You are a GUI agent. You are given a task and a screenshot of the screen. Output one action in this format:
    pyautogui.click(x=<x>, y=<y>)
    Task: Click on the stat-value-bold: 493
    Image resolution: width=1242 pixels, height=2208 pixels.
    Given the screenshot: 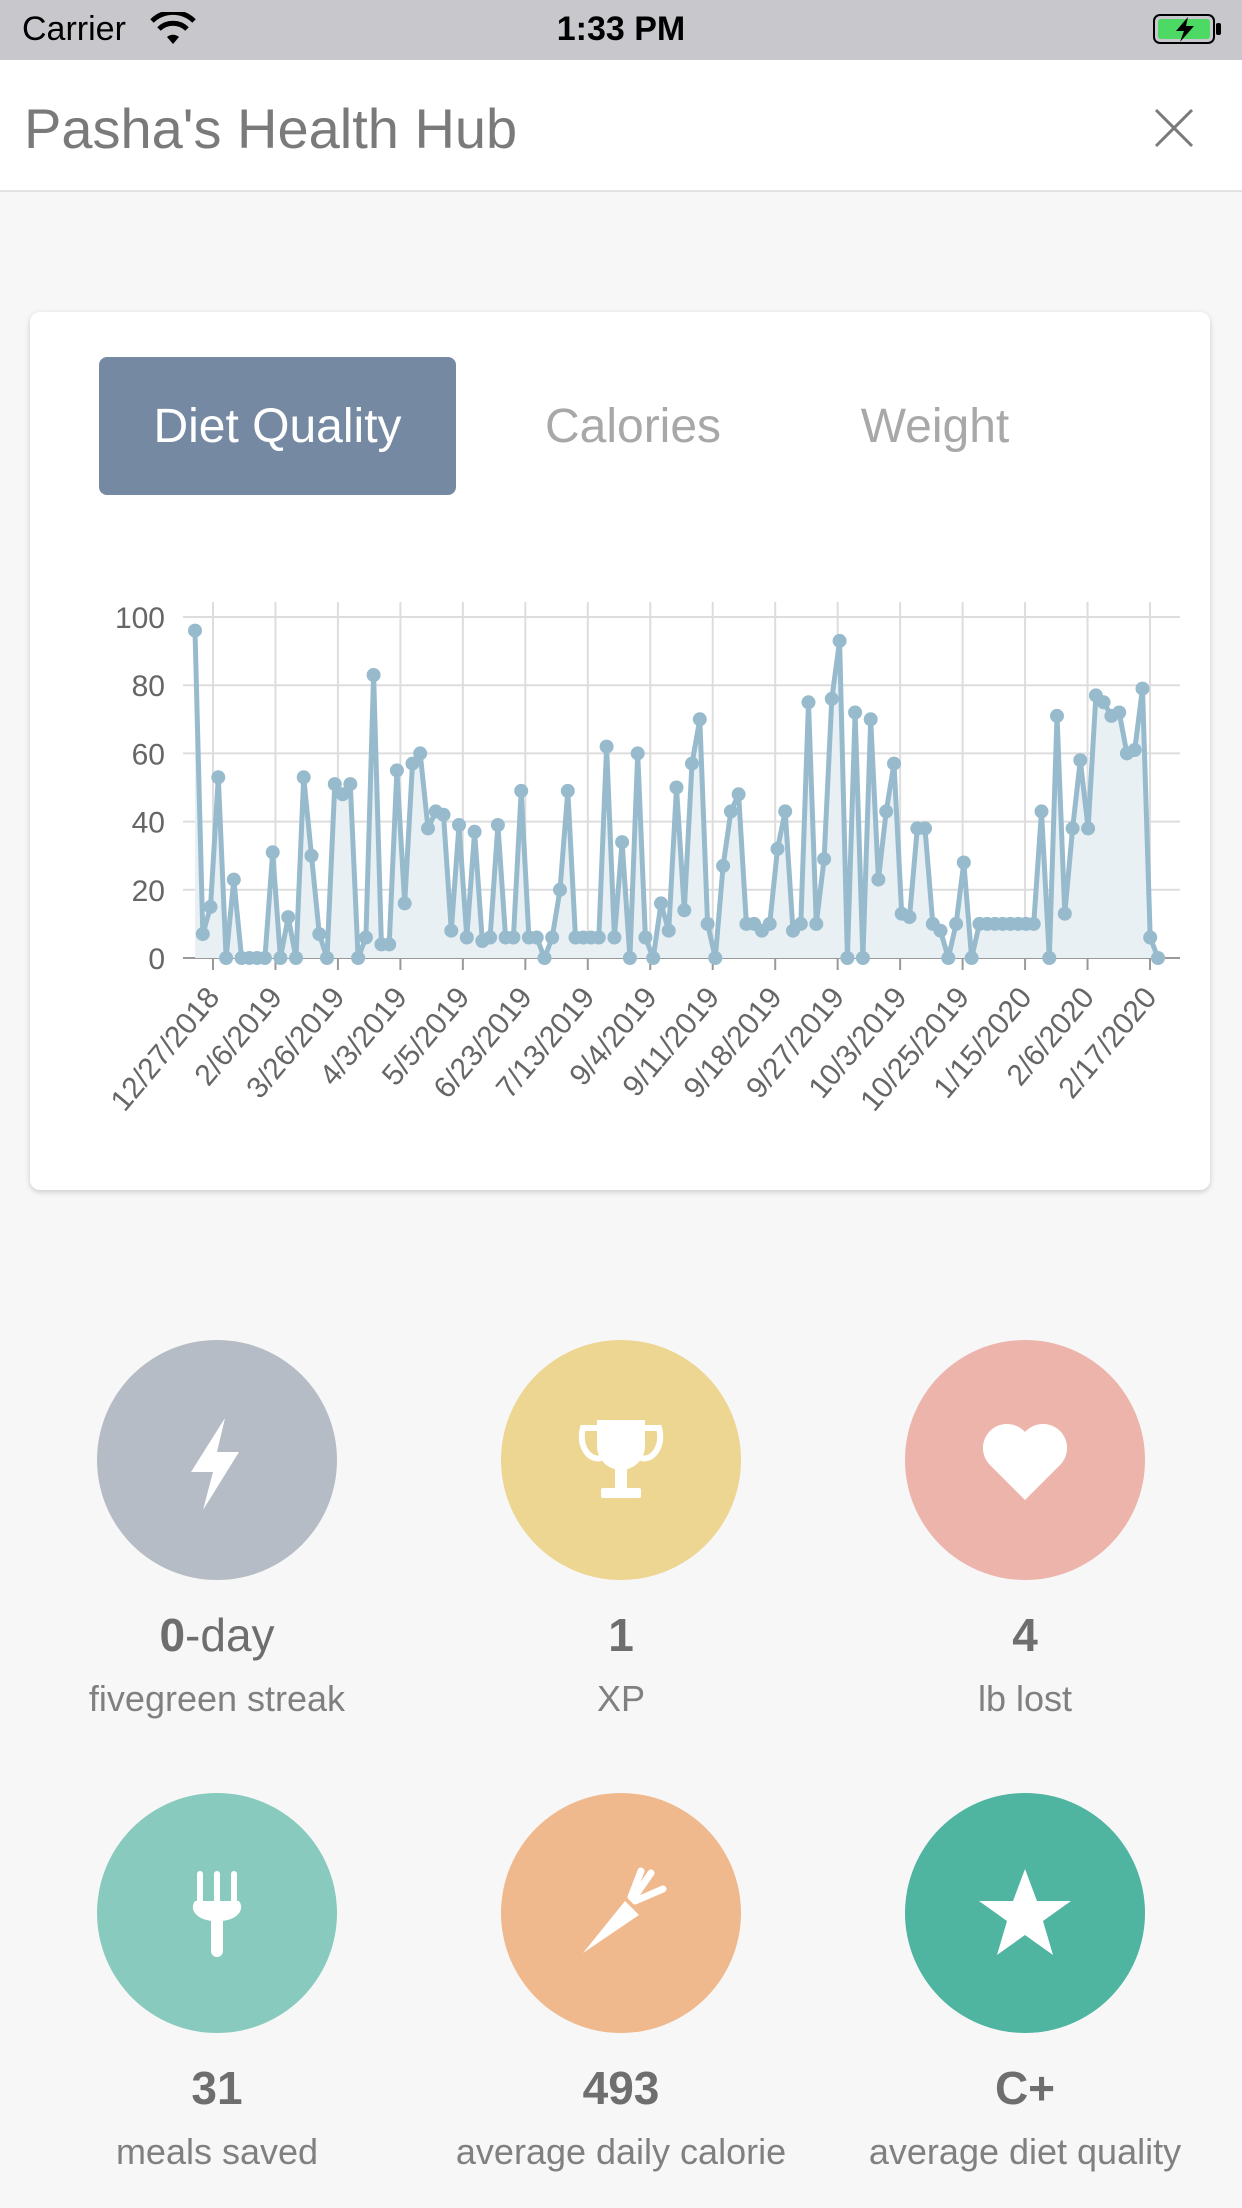 What is the action you would take?
    pyautogui.click(x=621, y=2088)
    